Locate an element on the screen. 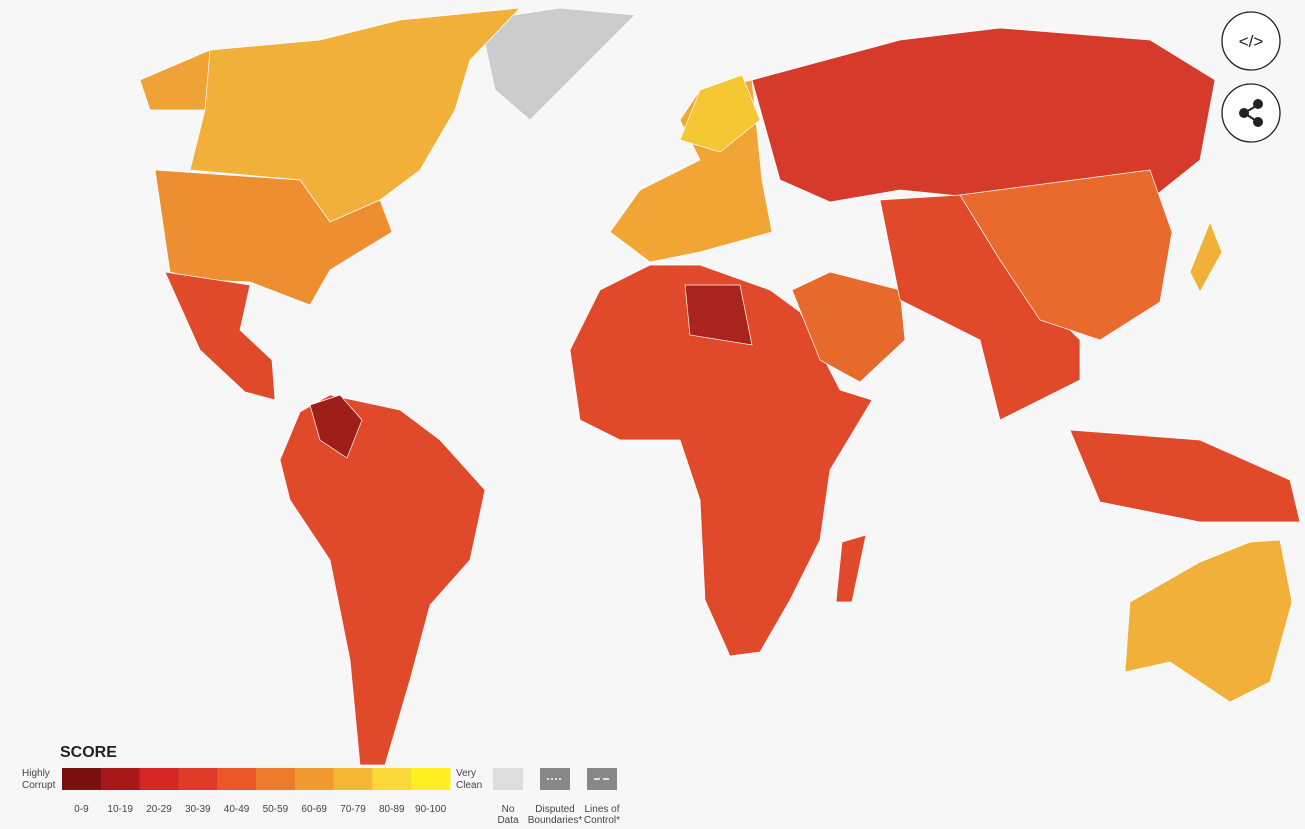 This screenshot has width=1305, height=829. scandinavia is located at coordinates (720, 113).